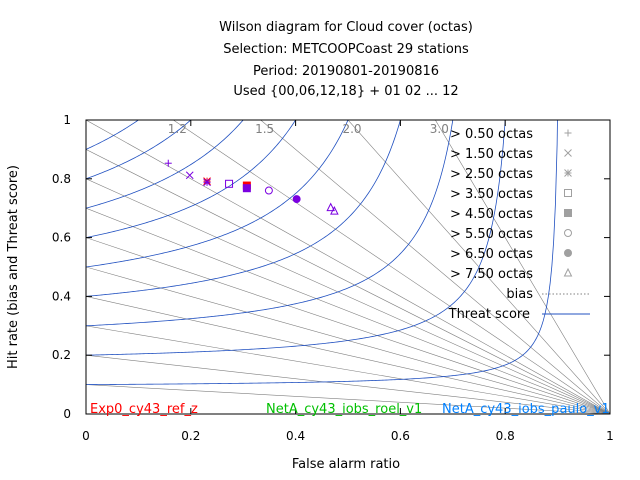 This screenshot has width=640, height=480. Describe the element at coordinates (610, 436) in the screenshot. I see `x-tick-label-5: 1` at that location.